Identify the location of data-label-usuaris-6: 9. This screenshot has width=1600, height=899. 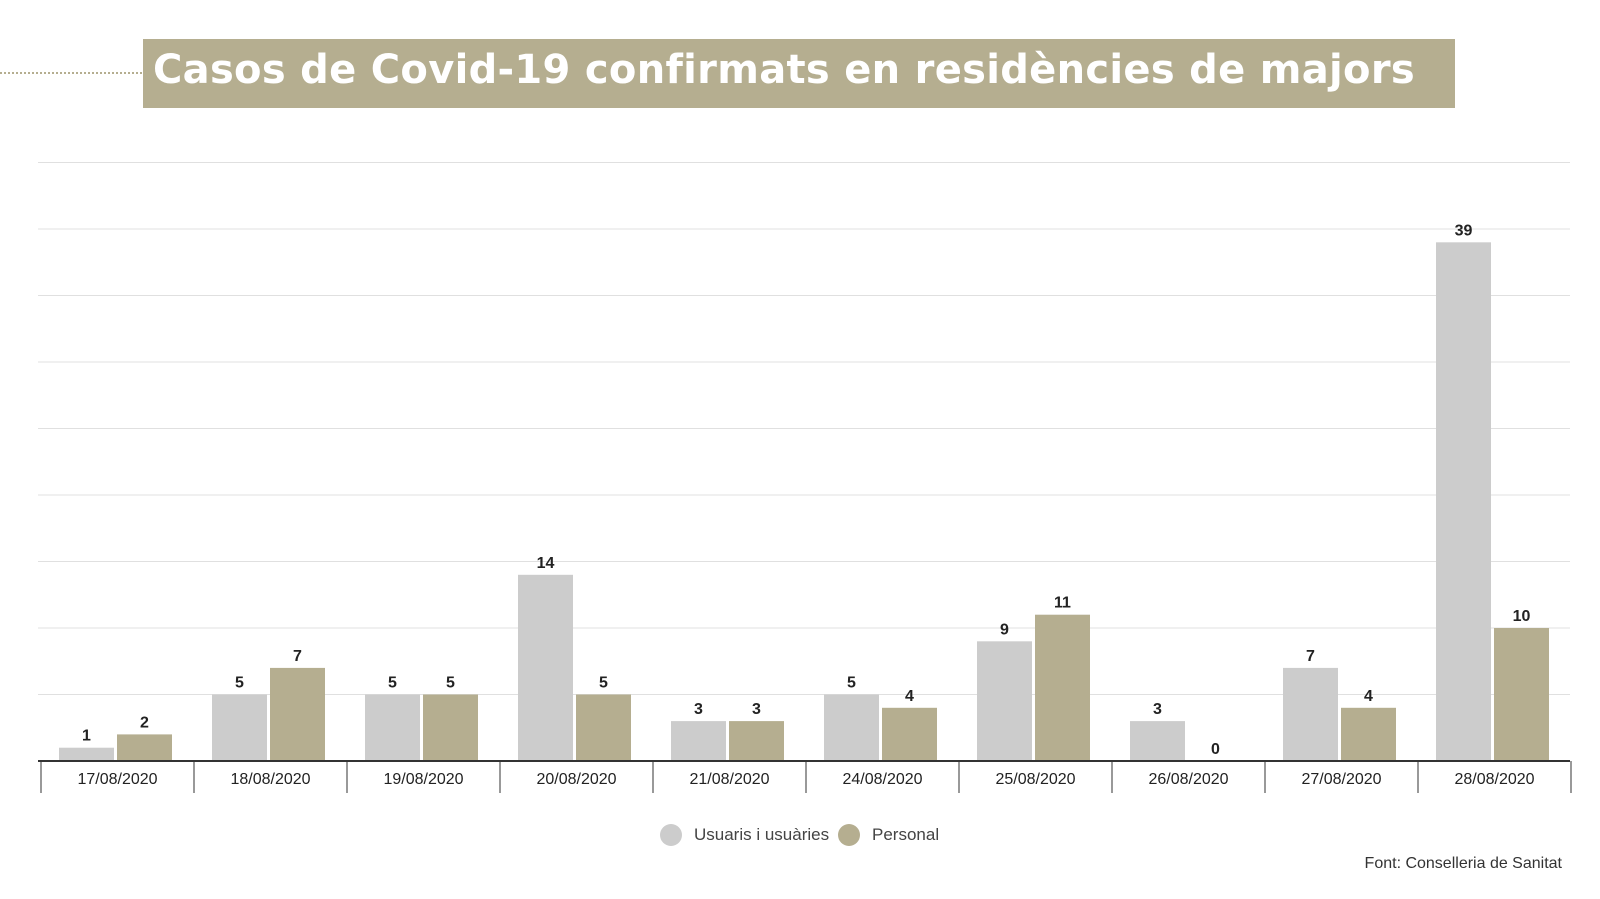
(1004, 629).